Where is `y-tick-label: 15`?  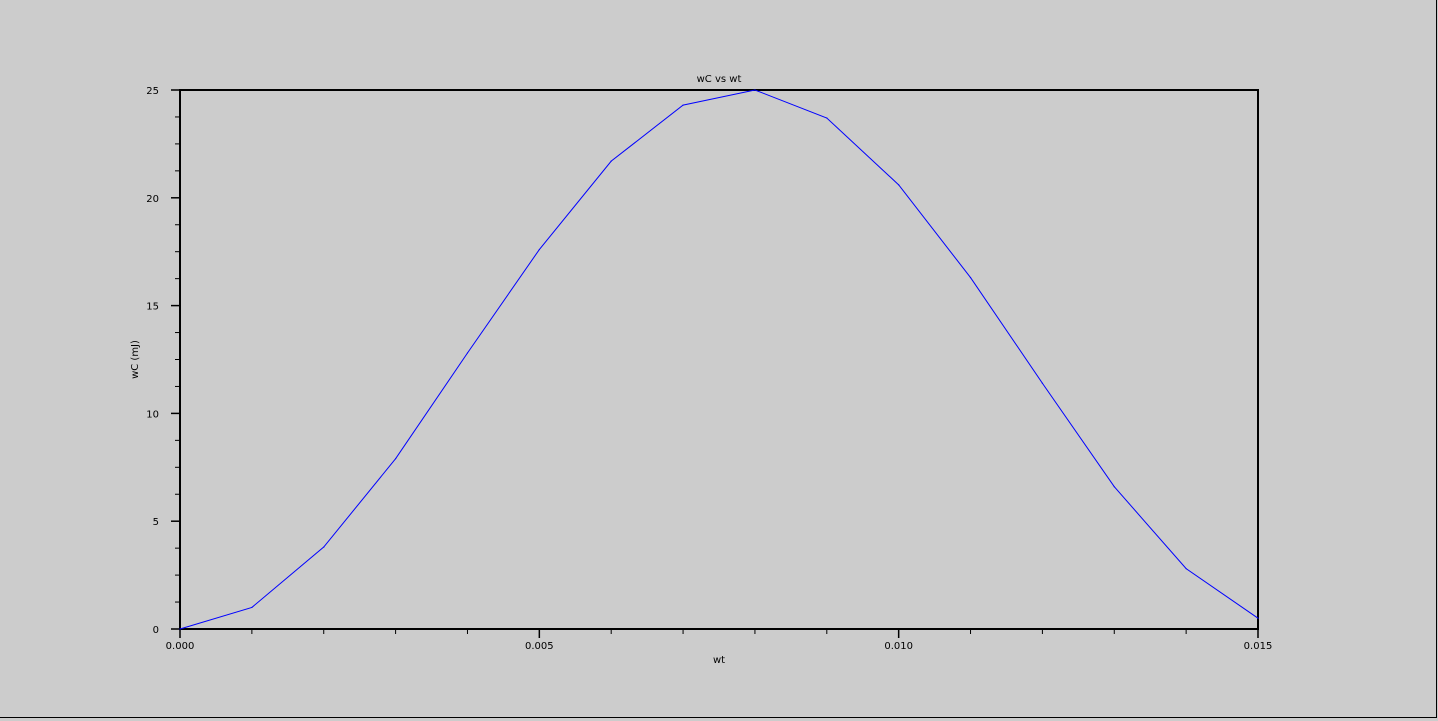
y-tick-label: 15 is located at coordinates (152, 307).